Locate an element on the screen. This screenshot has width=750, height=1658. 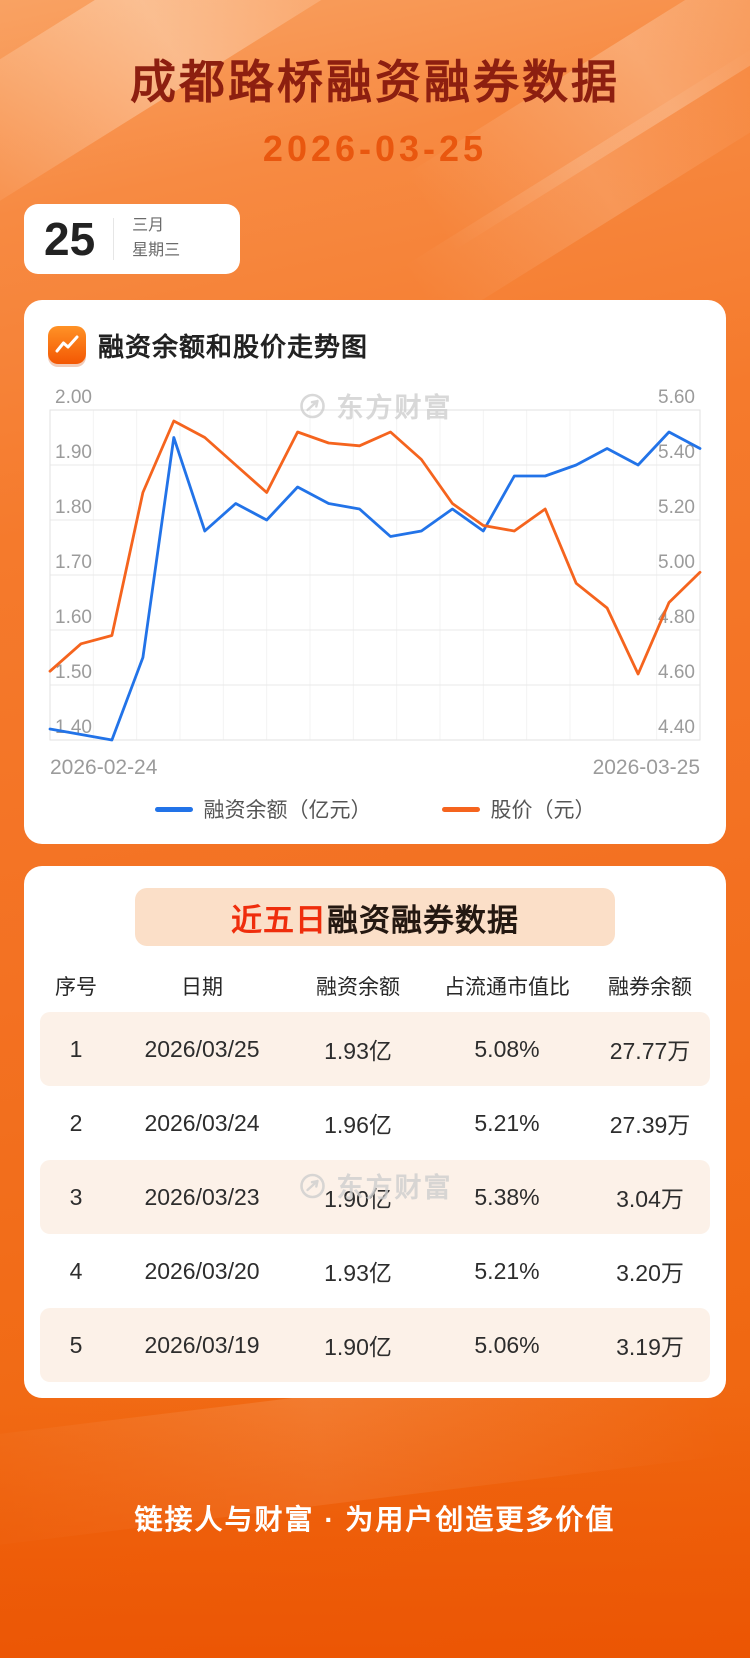
calendar-month: 三月 is located at coordinates (148, 226).